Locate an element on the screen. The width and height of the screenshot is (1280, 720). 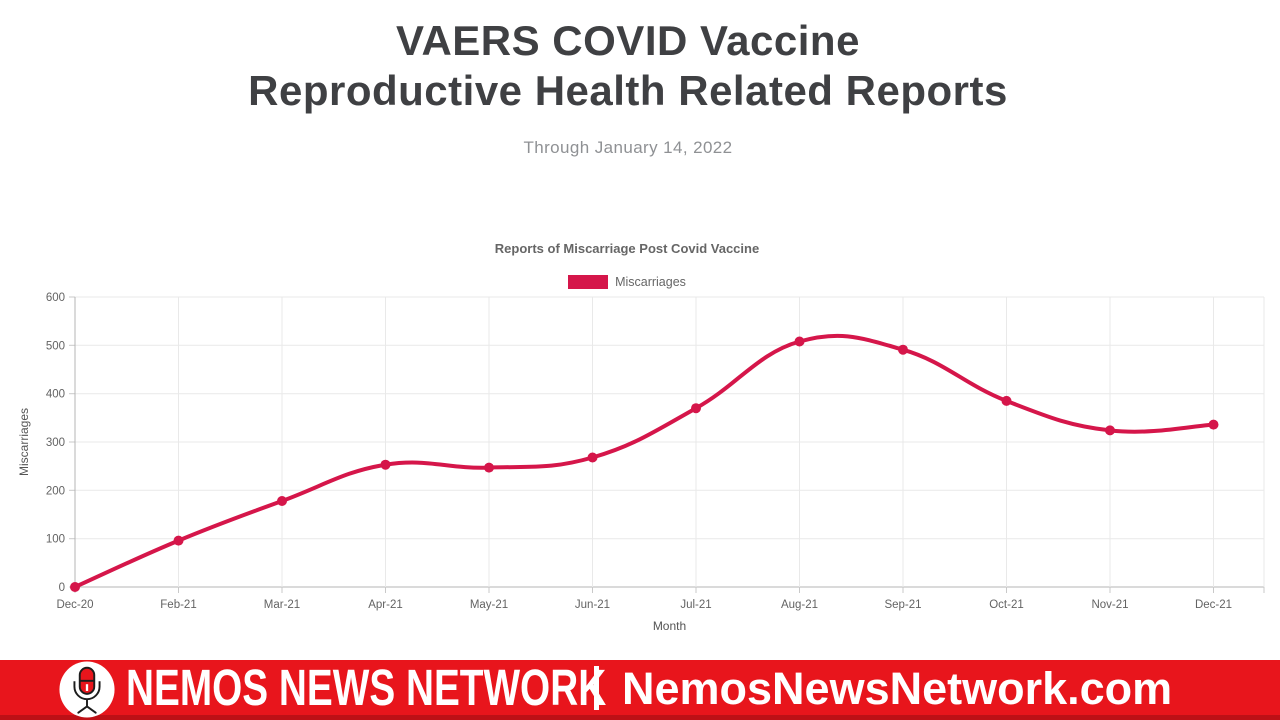
svg-text: 500 is located at coordinates (55, 346).